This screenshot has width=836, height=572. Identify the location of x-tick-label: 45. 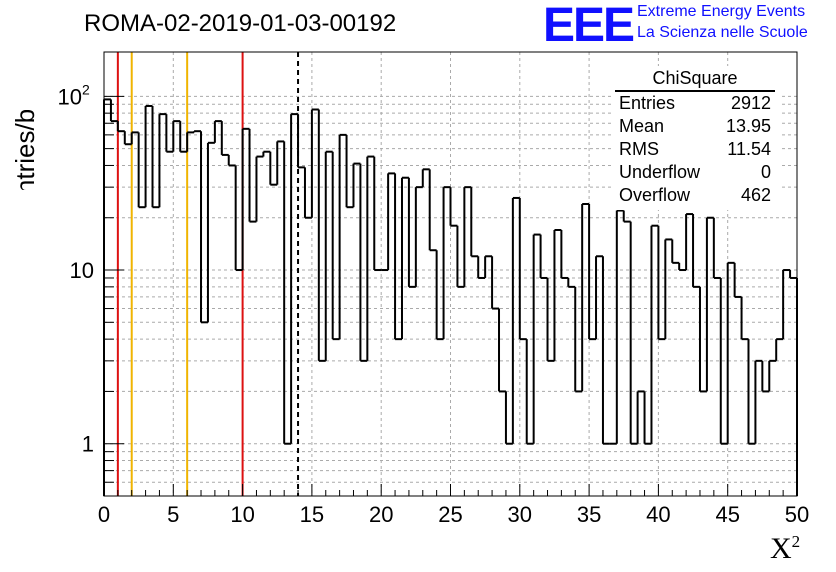
(727, 514).